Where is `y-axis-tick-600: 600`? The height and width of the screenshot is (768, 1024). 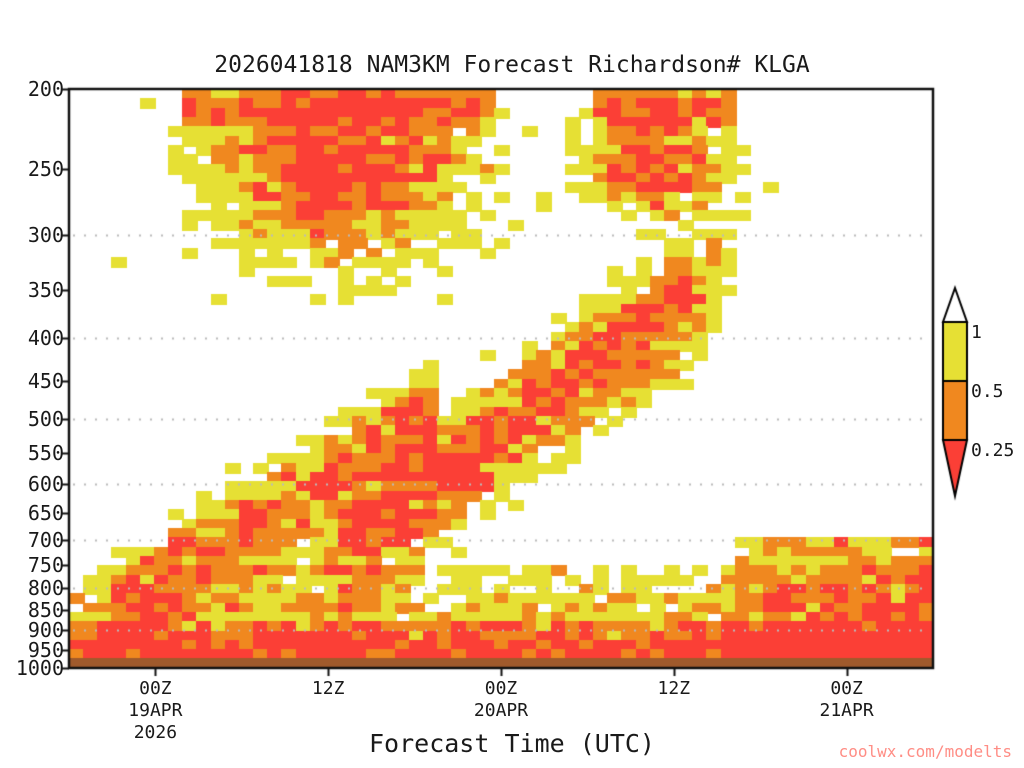
y-axis-tick-600: 600 is located at coordinates (45, 484).